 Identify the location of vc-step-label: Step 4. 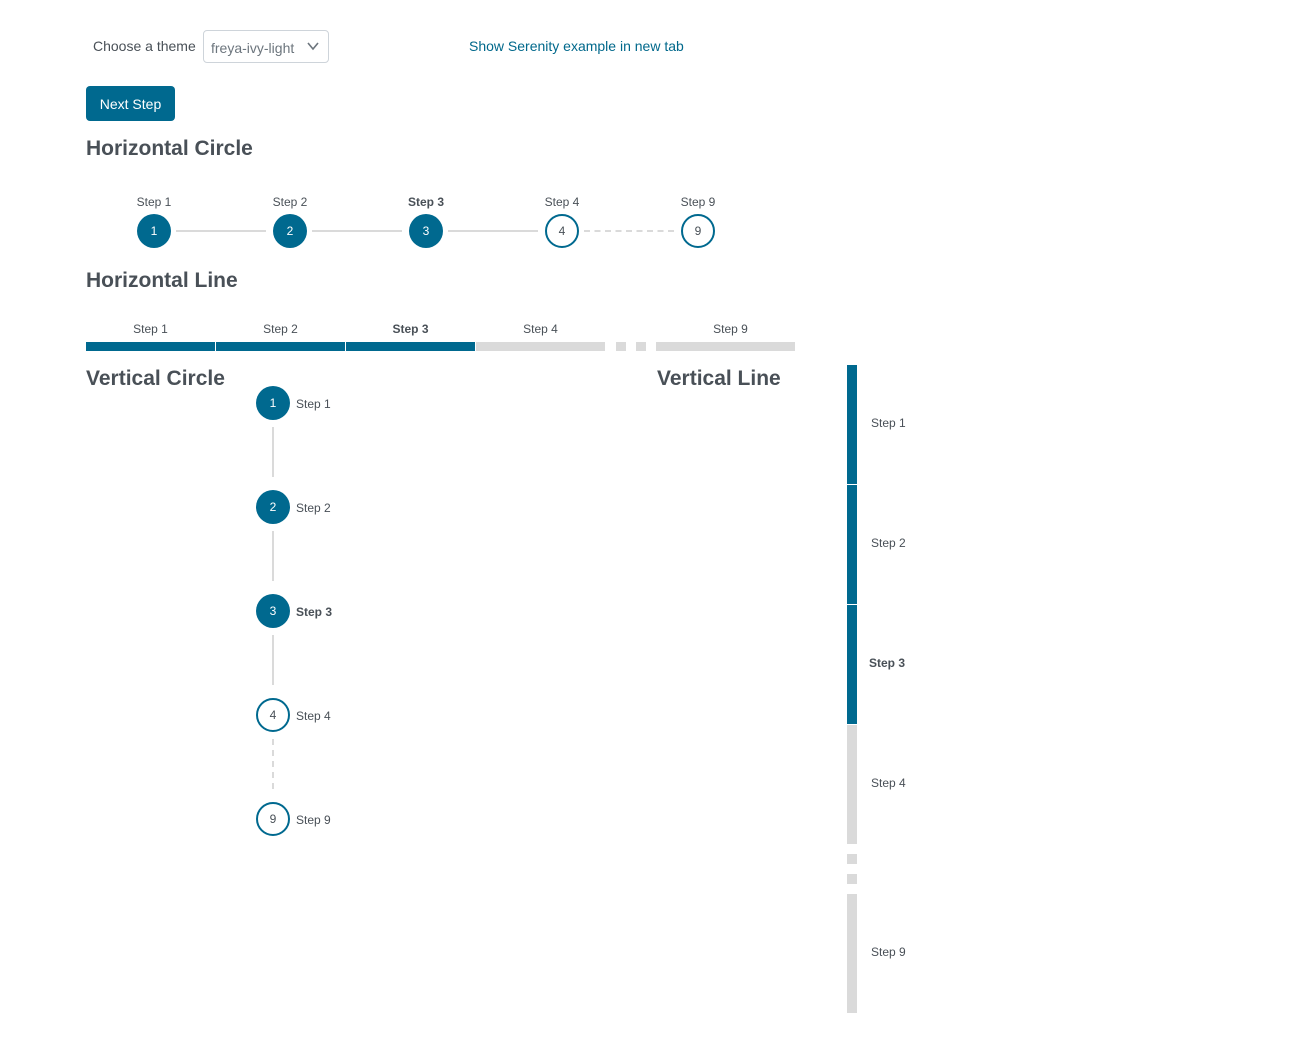
(313, 716).